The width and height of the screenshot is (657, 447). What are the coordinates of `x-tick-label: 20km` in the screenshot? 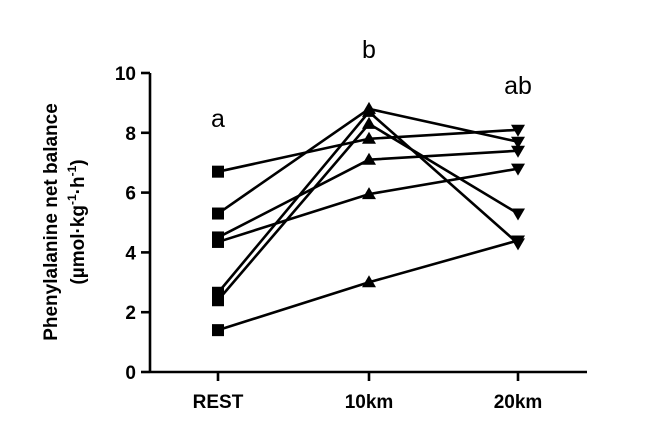 It's located at (518, 402).